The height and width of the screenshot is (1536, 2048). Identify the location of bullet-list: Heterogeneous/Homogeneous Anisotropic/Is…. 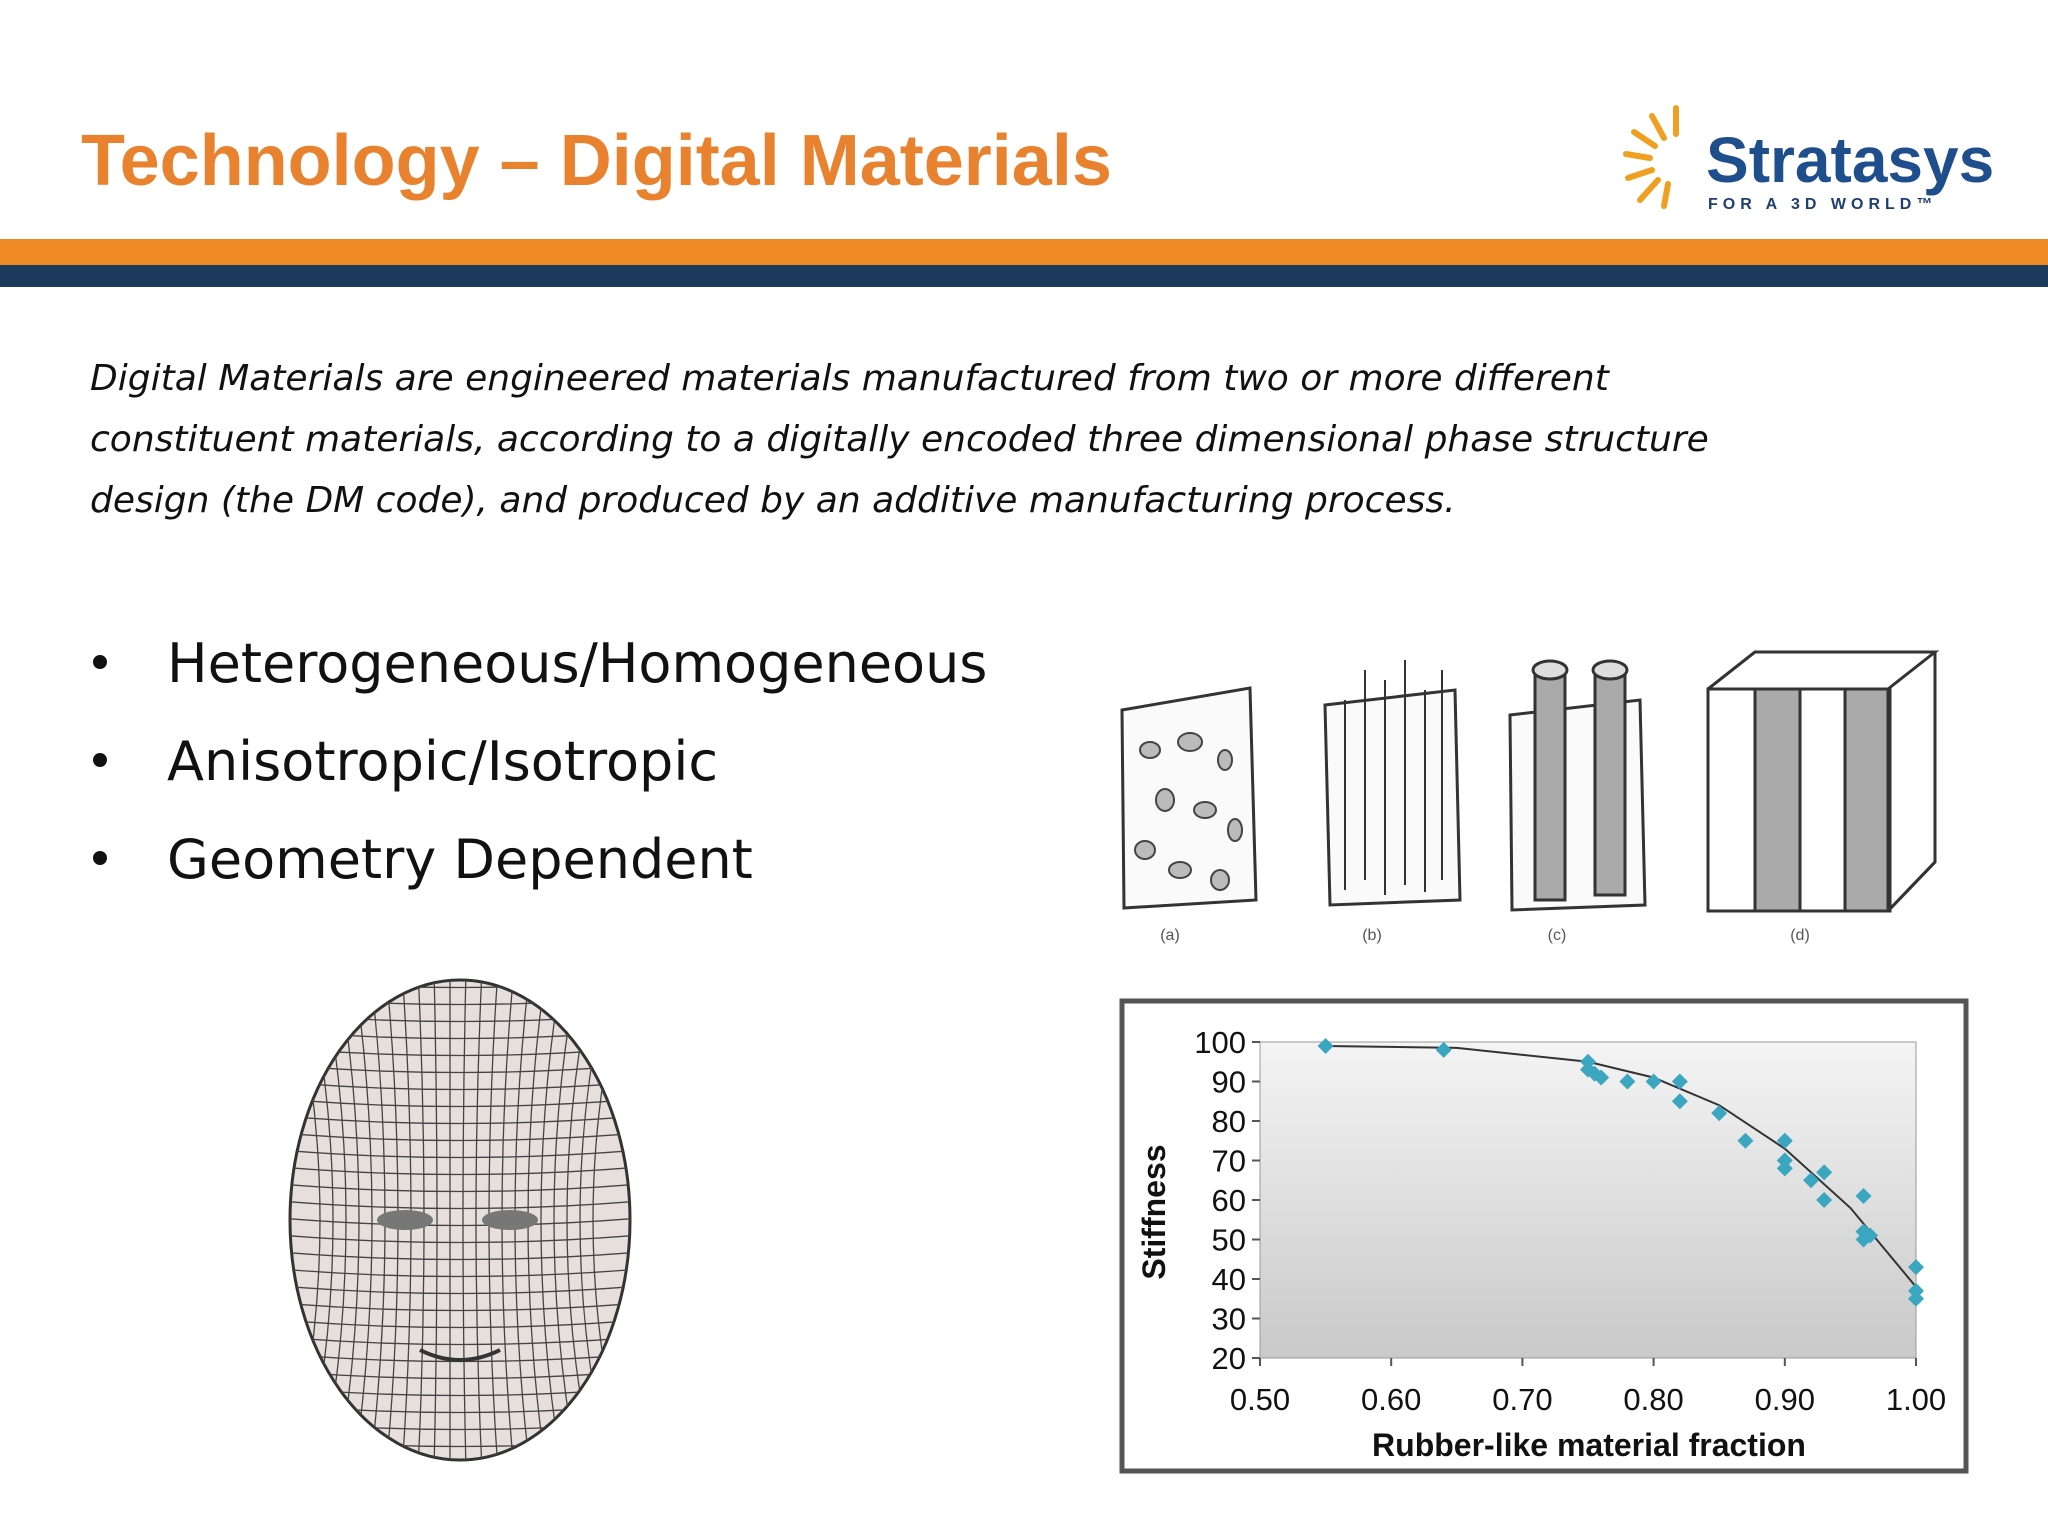
(540, 761).